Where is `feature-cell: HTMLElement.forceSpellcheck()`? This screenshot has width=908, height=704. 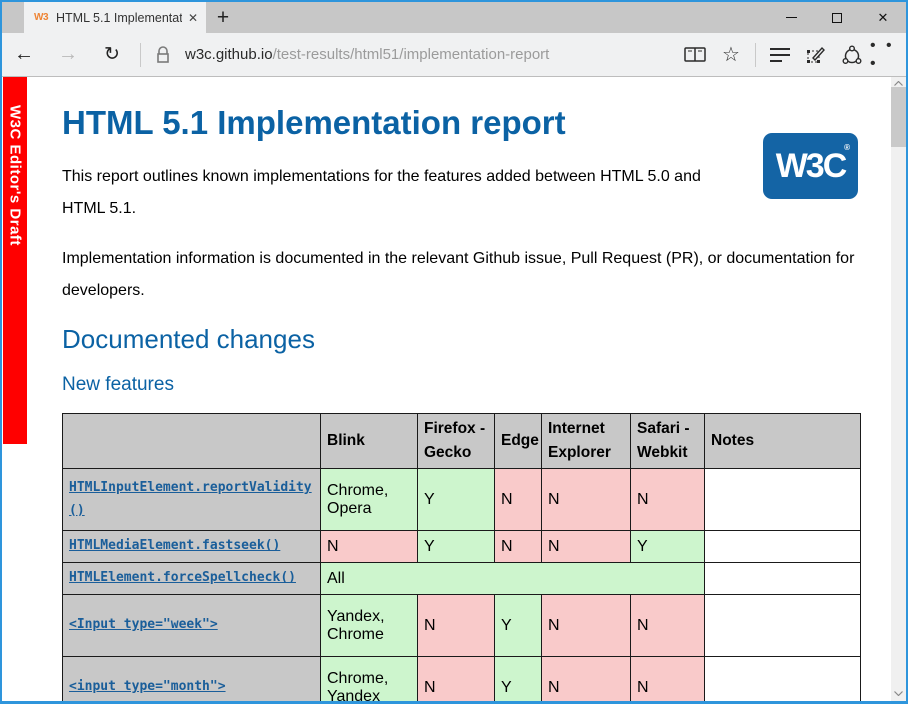
feature-cell: HTMLElement.forceSpellcheck() is located at coordinates (191, 579).